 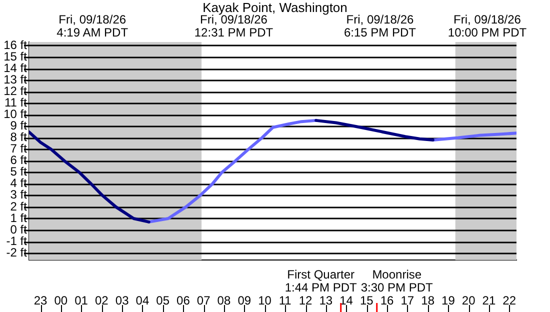 I want to click on y-tick-label: 5 ft, so click(x=19, y=171).